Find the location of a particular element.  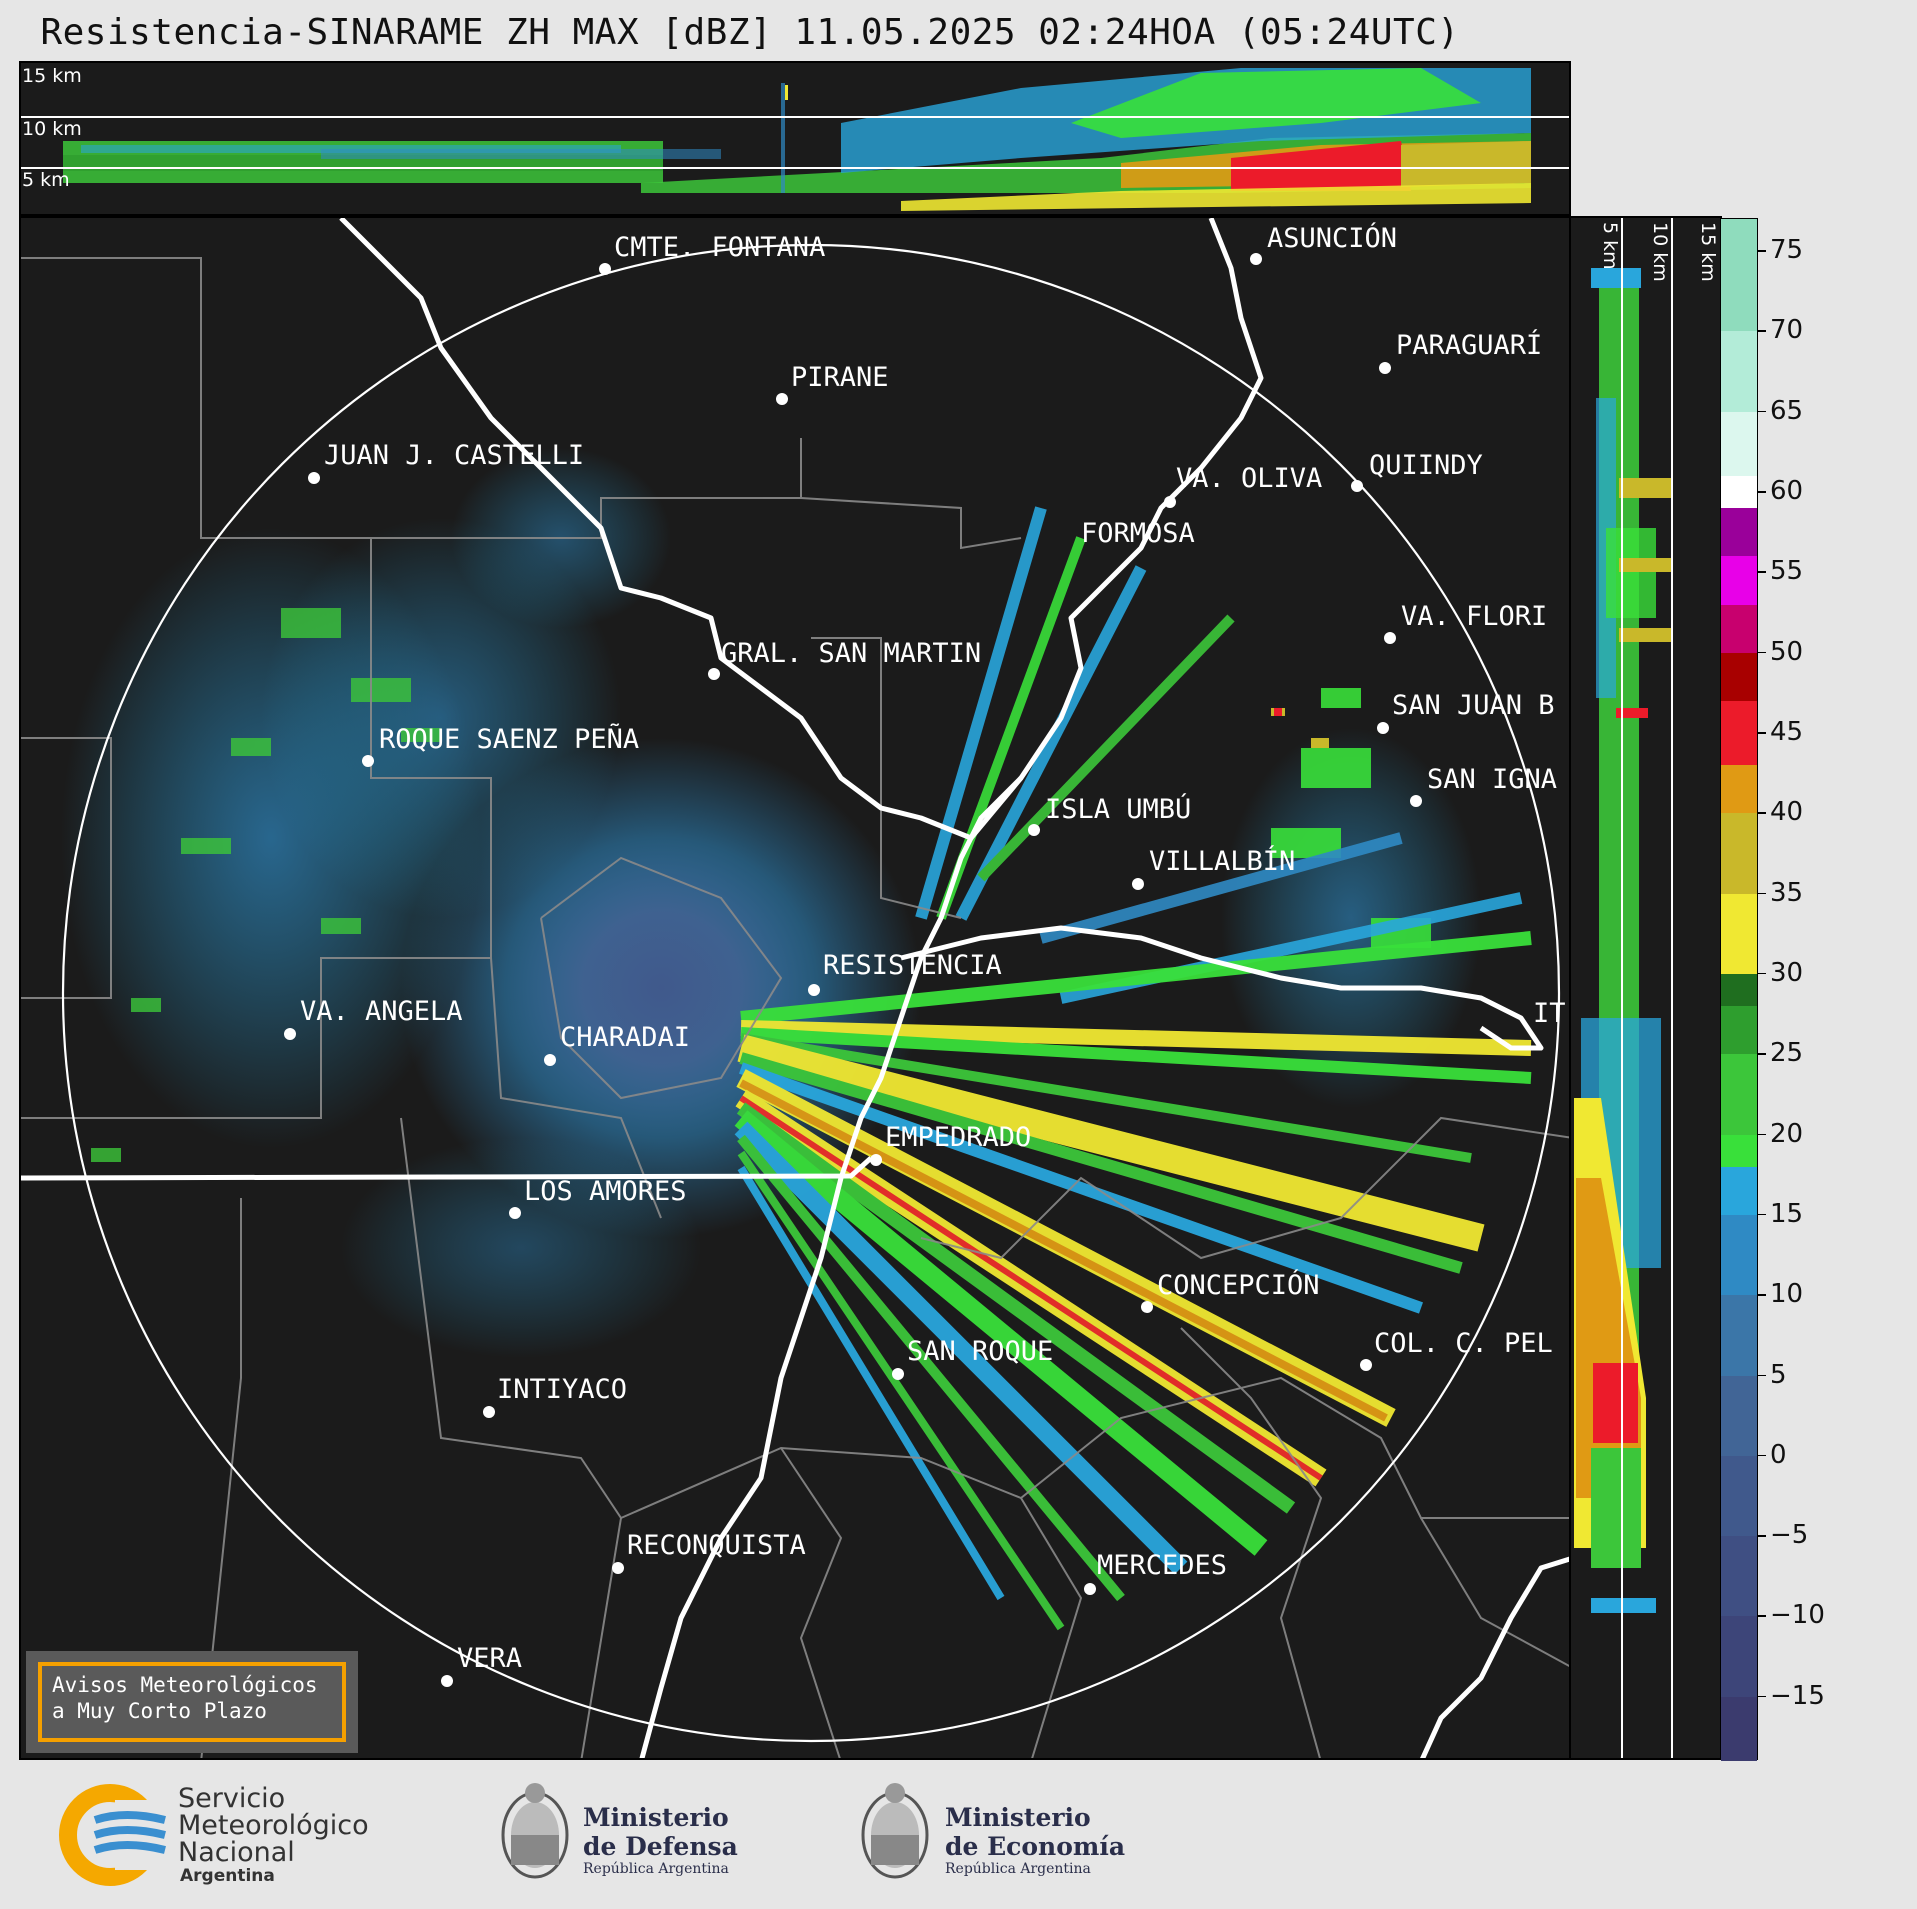

city-label-intiyaco: INTIYACO is located at coordinates (562, 1389).